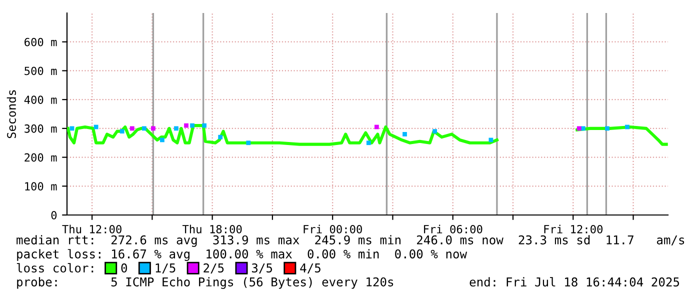  What do you see at coordinates (205, 283) in the screenshot?
I see `text: probe: 5 ICMP Echo Pings (56 Bytes) every 120s` at bounding box center [205, 283].